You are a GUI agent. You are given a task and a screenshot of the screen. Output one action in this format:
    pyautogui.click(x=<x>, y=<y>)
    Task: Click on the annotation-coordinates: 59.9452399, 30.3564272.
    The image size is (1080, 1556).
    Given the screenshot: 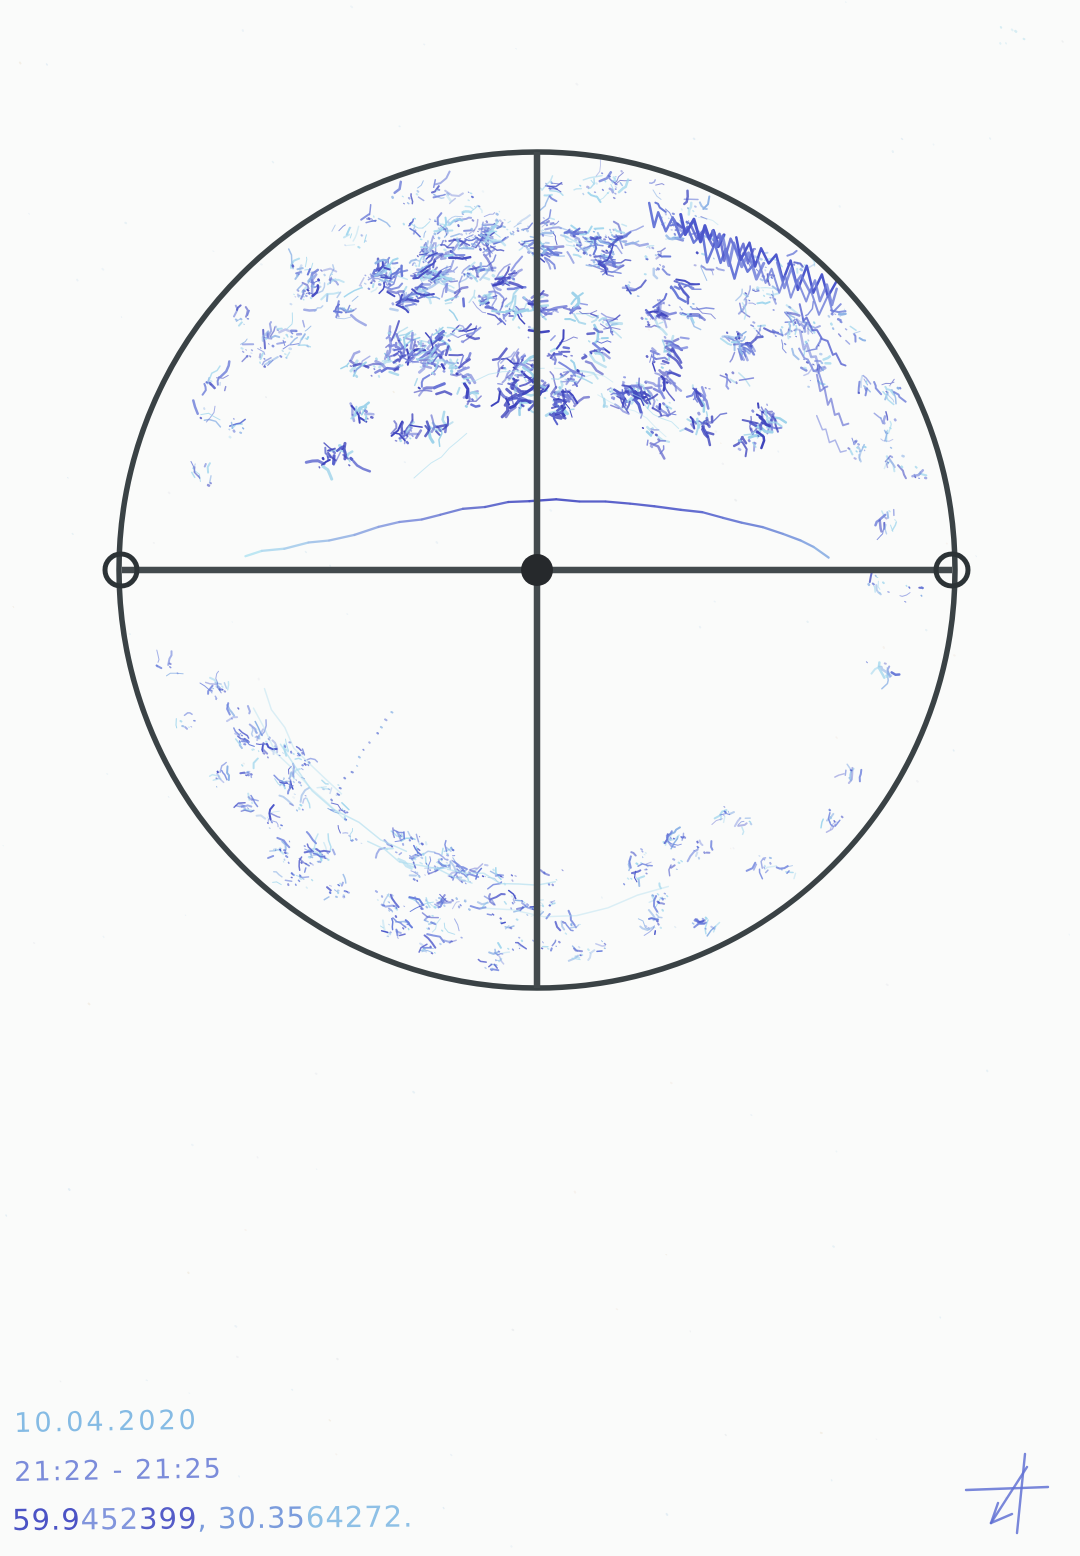 What is the action you would take?
    pyautogui.click(x=213, y=1518)
    